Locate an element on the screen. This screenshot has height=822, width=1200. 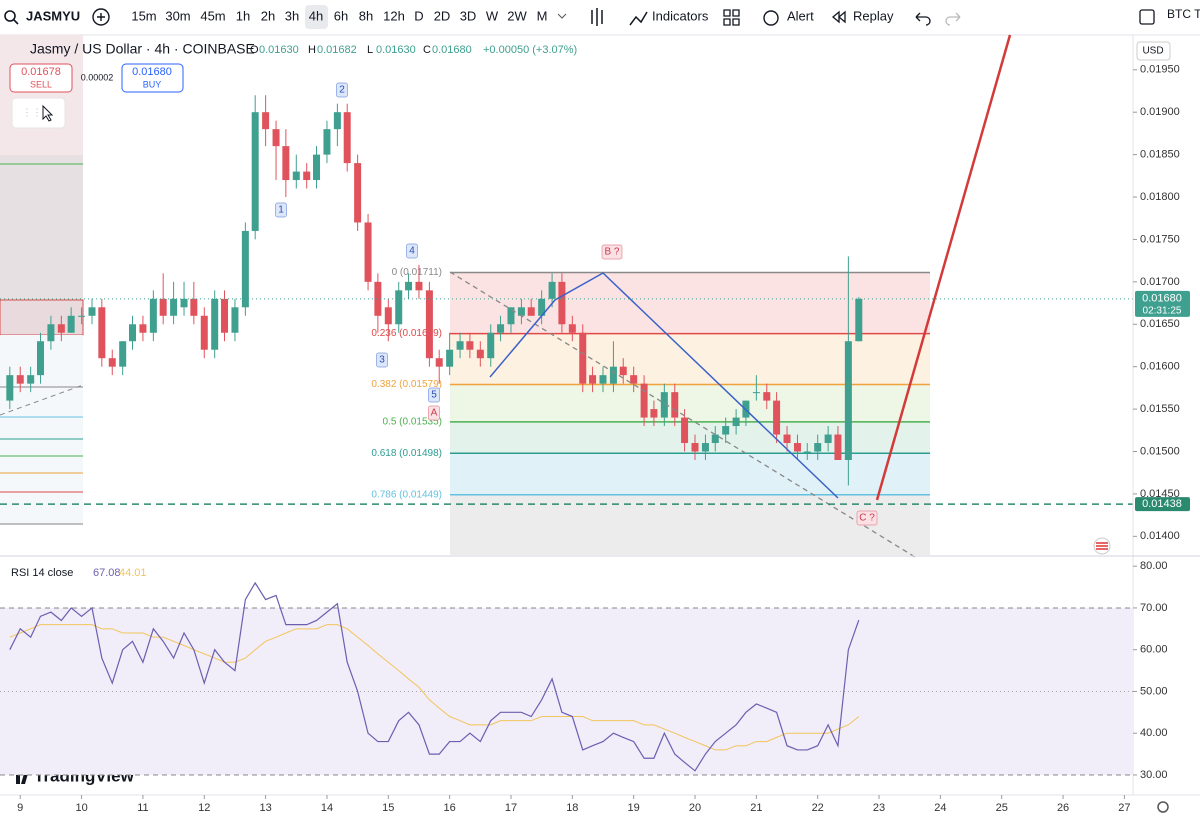
interval: 4h is located at coordinates (316, 15).